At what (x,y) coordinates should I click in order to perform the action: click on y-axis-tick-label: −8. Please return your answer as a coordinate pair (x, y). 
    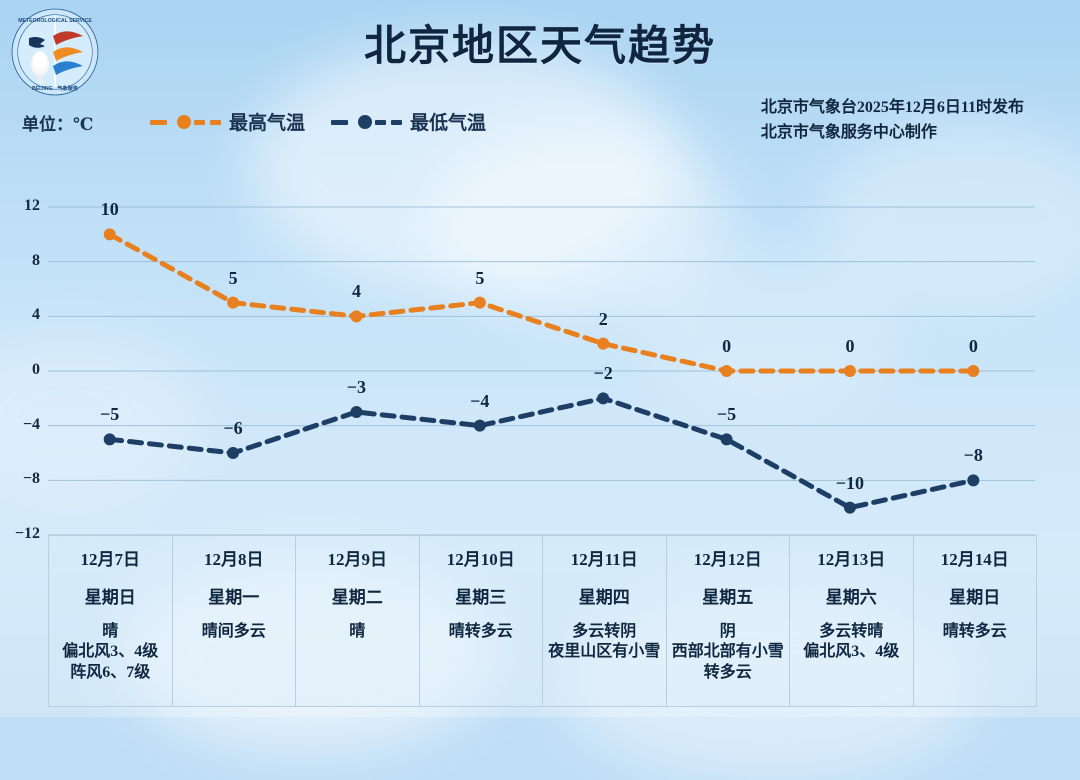
    Looking at the image, I should click on (31, 479).